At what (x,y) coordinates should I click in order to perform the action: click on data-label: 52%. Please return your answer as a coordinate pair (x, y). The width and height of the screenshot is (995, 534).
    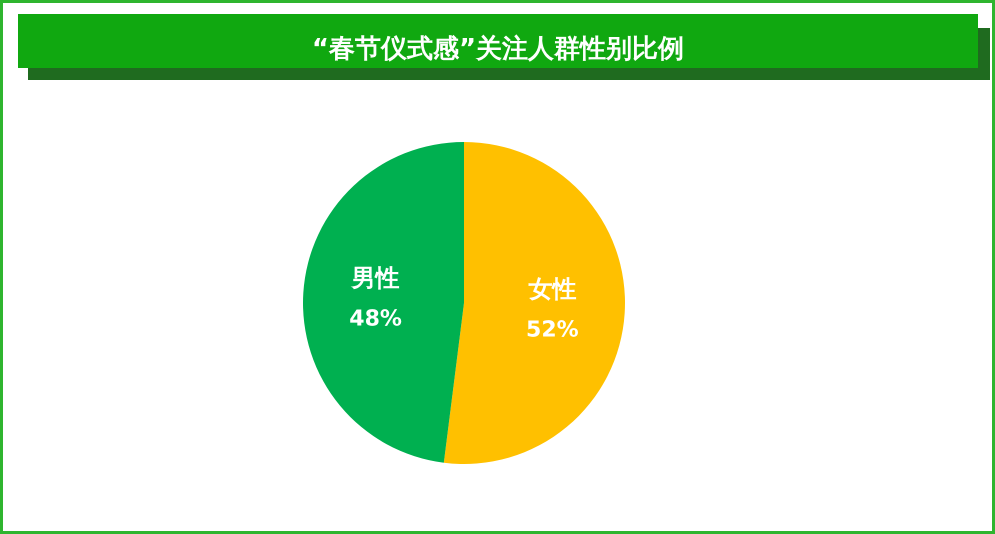
    Looking at the image, I should click on (552, 330).